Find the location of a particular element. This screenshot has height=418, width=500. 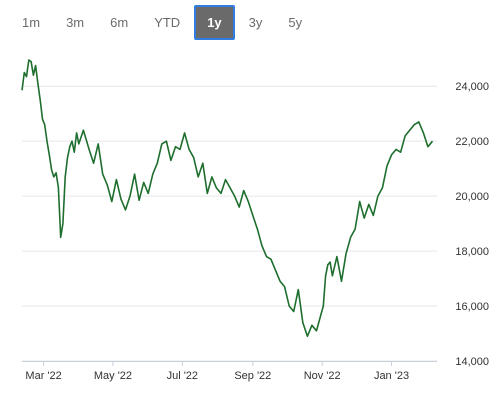

y-tick-label: 22,000 is located at coordinates (472, 142).